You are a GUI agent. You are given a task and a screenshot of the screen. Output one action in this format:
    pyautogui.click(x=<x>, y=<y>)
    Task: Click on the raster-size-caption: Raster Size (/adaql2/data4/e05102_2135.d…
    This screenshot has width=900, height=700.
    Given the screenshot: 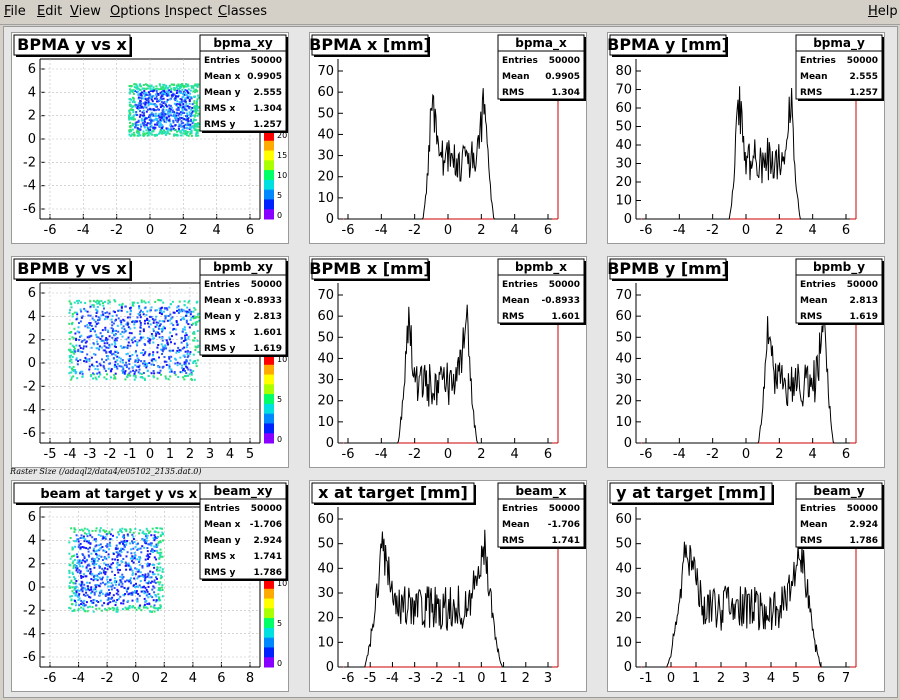 What is the action you would take?
    pyautogui.click(x=106, y=471)
    